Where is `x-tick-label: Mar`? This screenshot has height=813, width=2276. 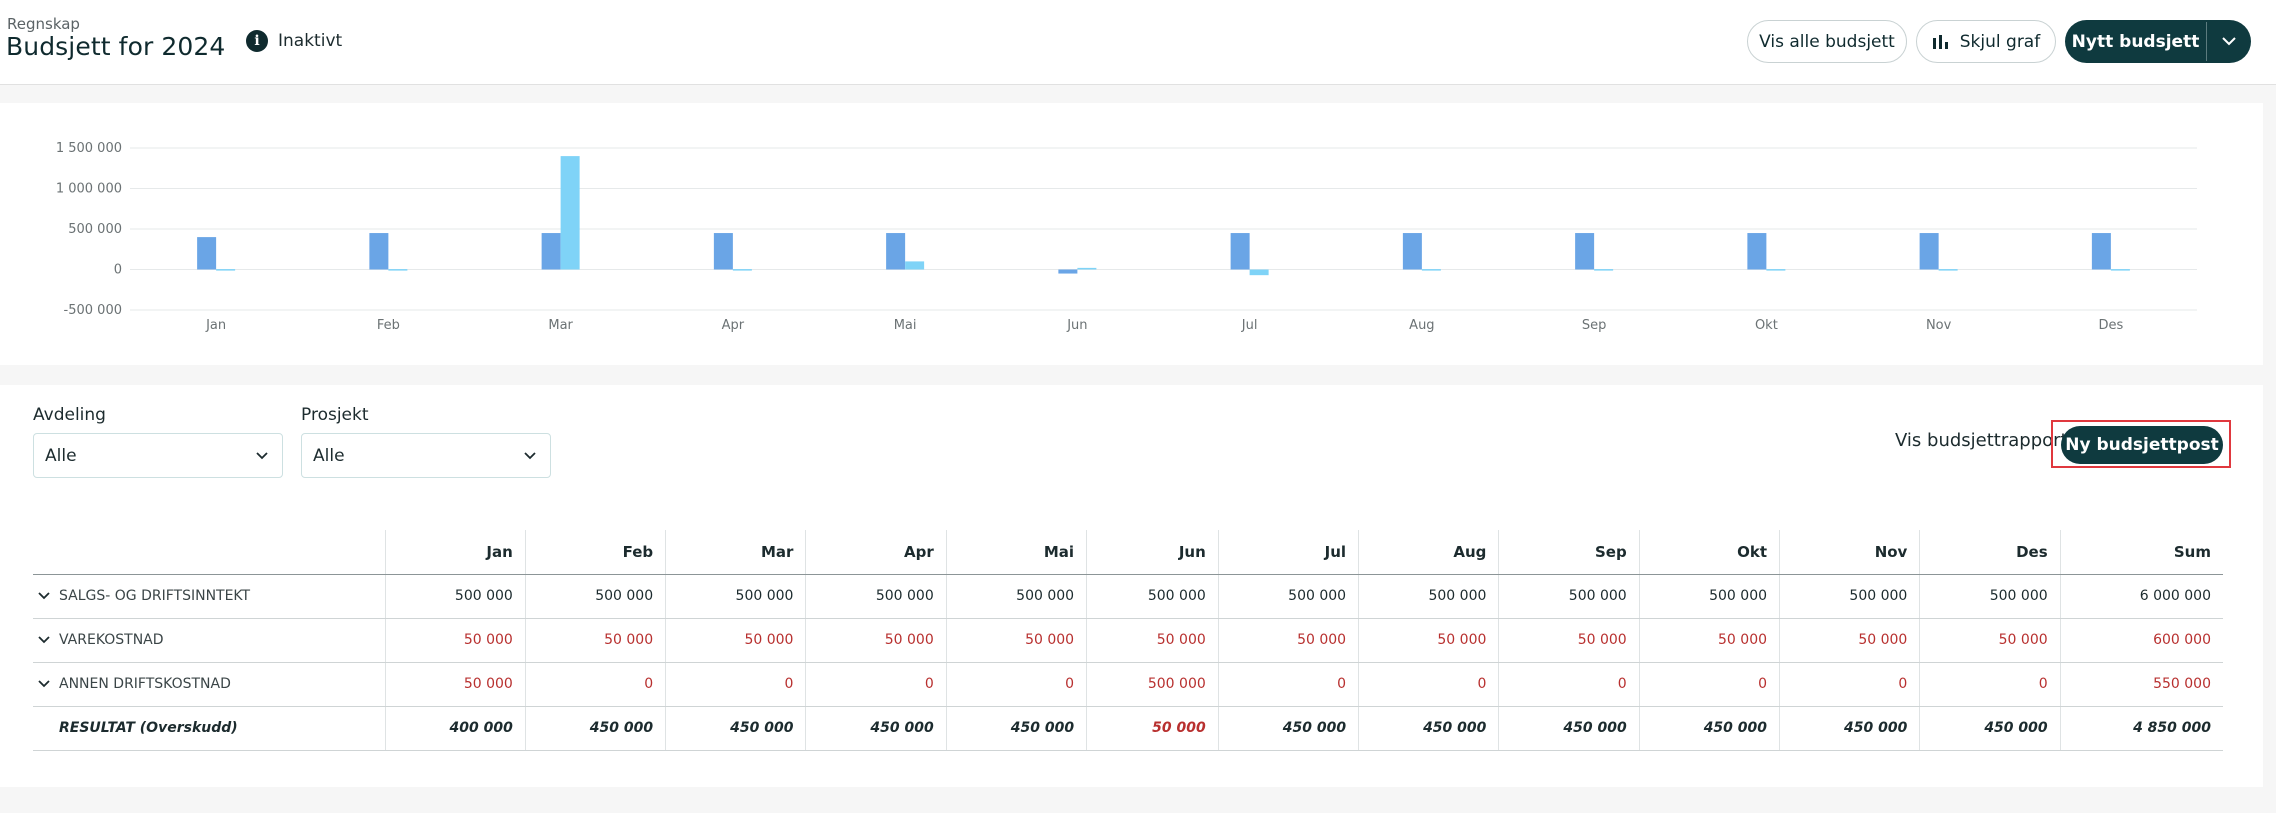
x-tick-label: Mar is located at coordinates (560, 325).